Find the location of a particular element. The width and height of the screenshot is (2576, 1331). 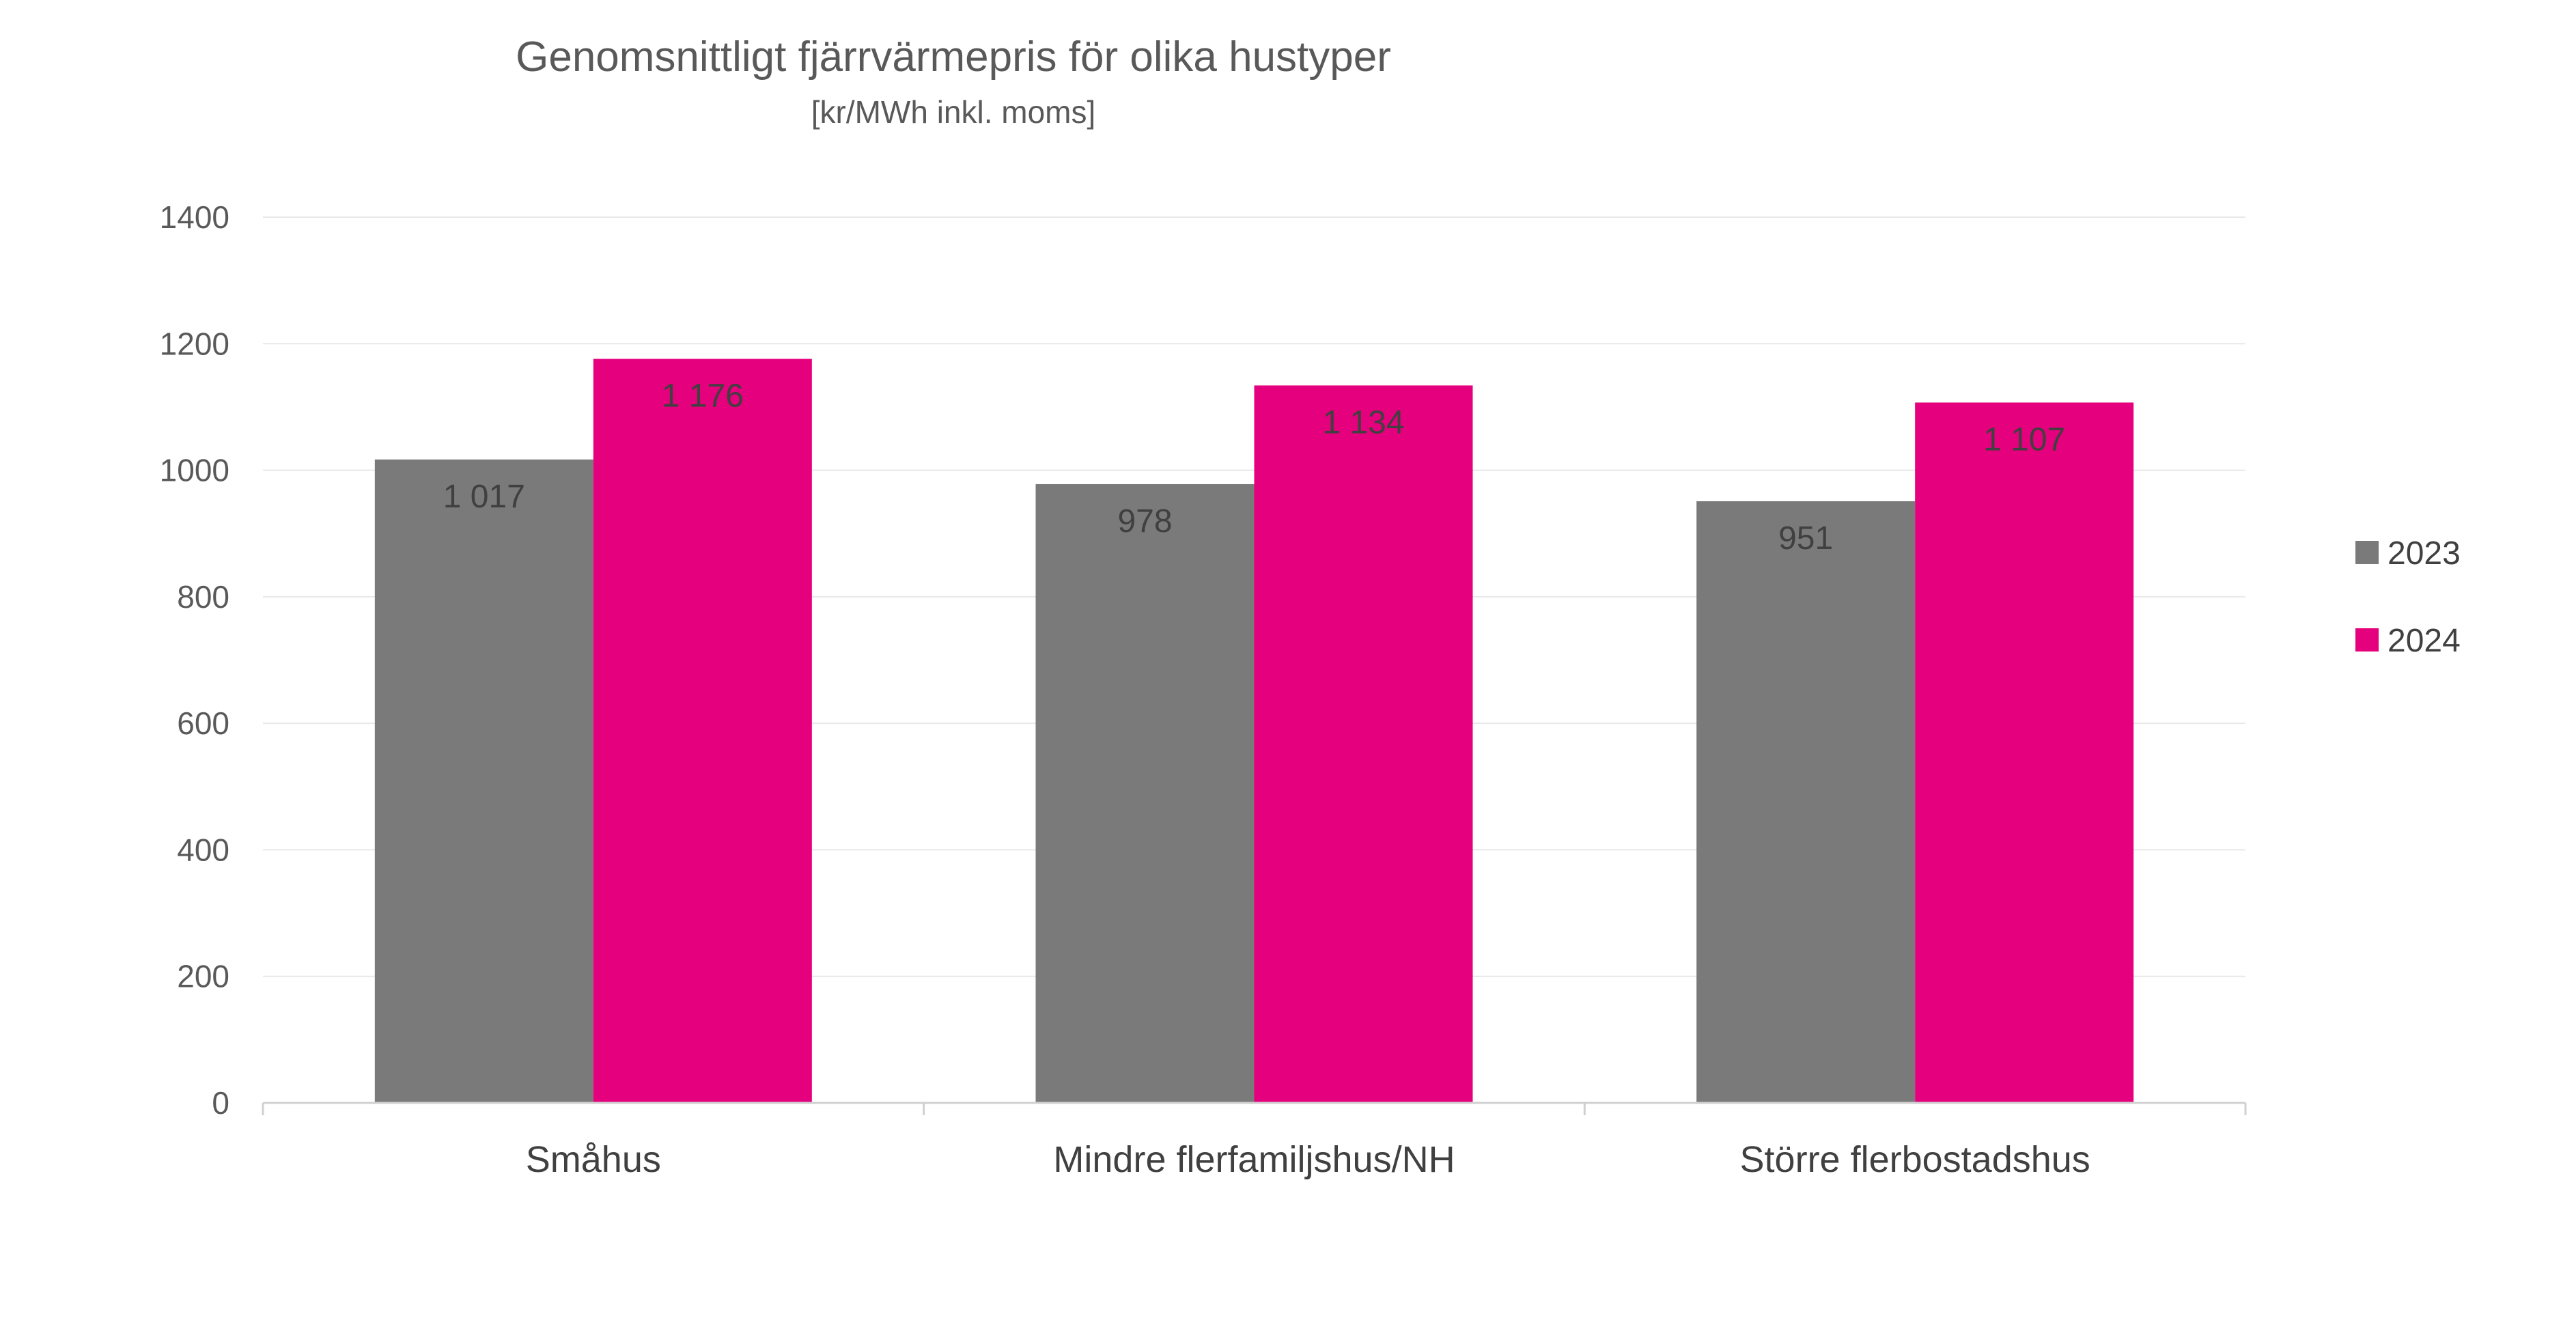

category-label: Mindre flerfamiljshus/NH is located at coordinates (1254, 1160).